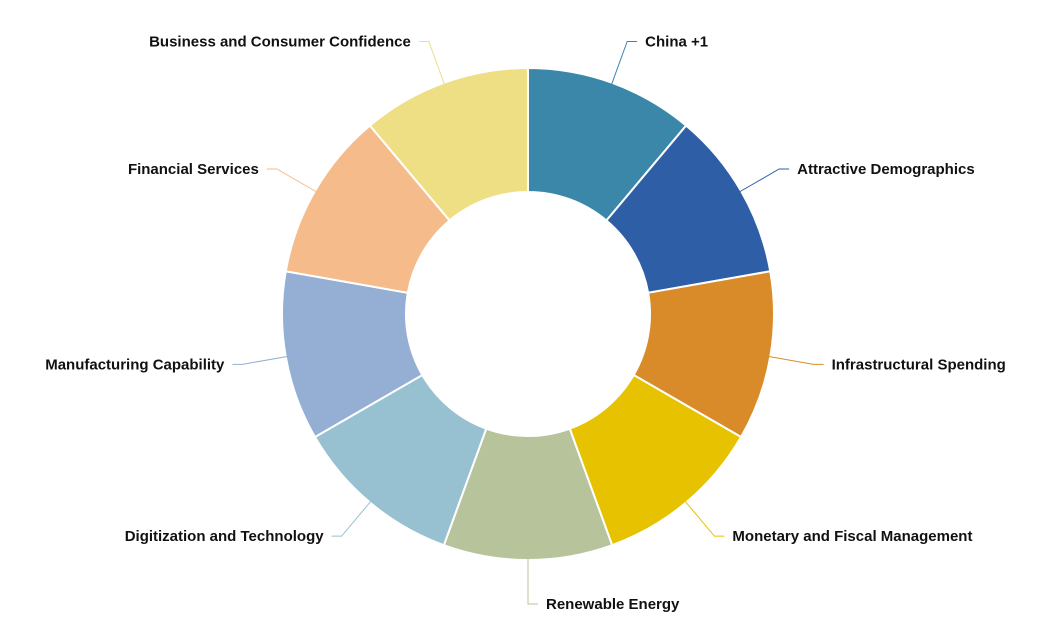  I want to click on segment-label: Renewable Energy, so click(613, 604).